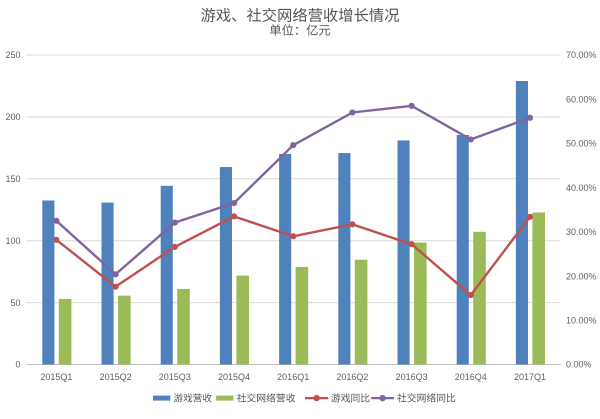 The image size is (600, 419). What do you see at coordinates (581, 144) in the screenshot?
I see `svg-text: 50.00%` at bounding box center [581, 144].